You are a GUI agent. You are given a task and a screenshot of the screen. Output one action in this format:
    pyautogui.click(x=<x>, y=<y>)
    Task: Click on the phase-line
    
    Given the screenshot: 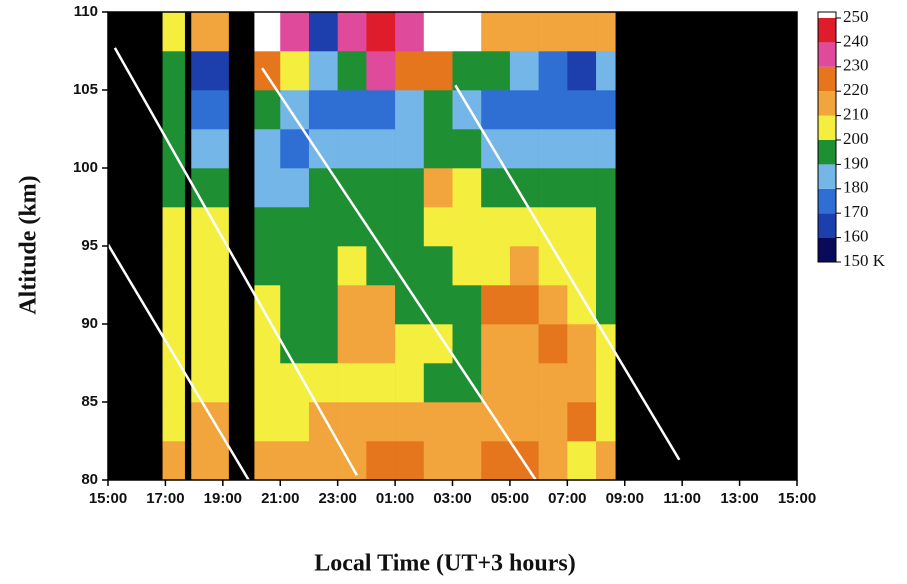 What is the action you would take?
    pyautogui.click(x=178, y=362)
    